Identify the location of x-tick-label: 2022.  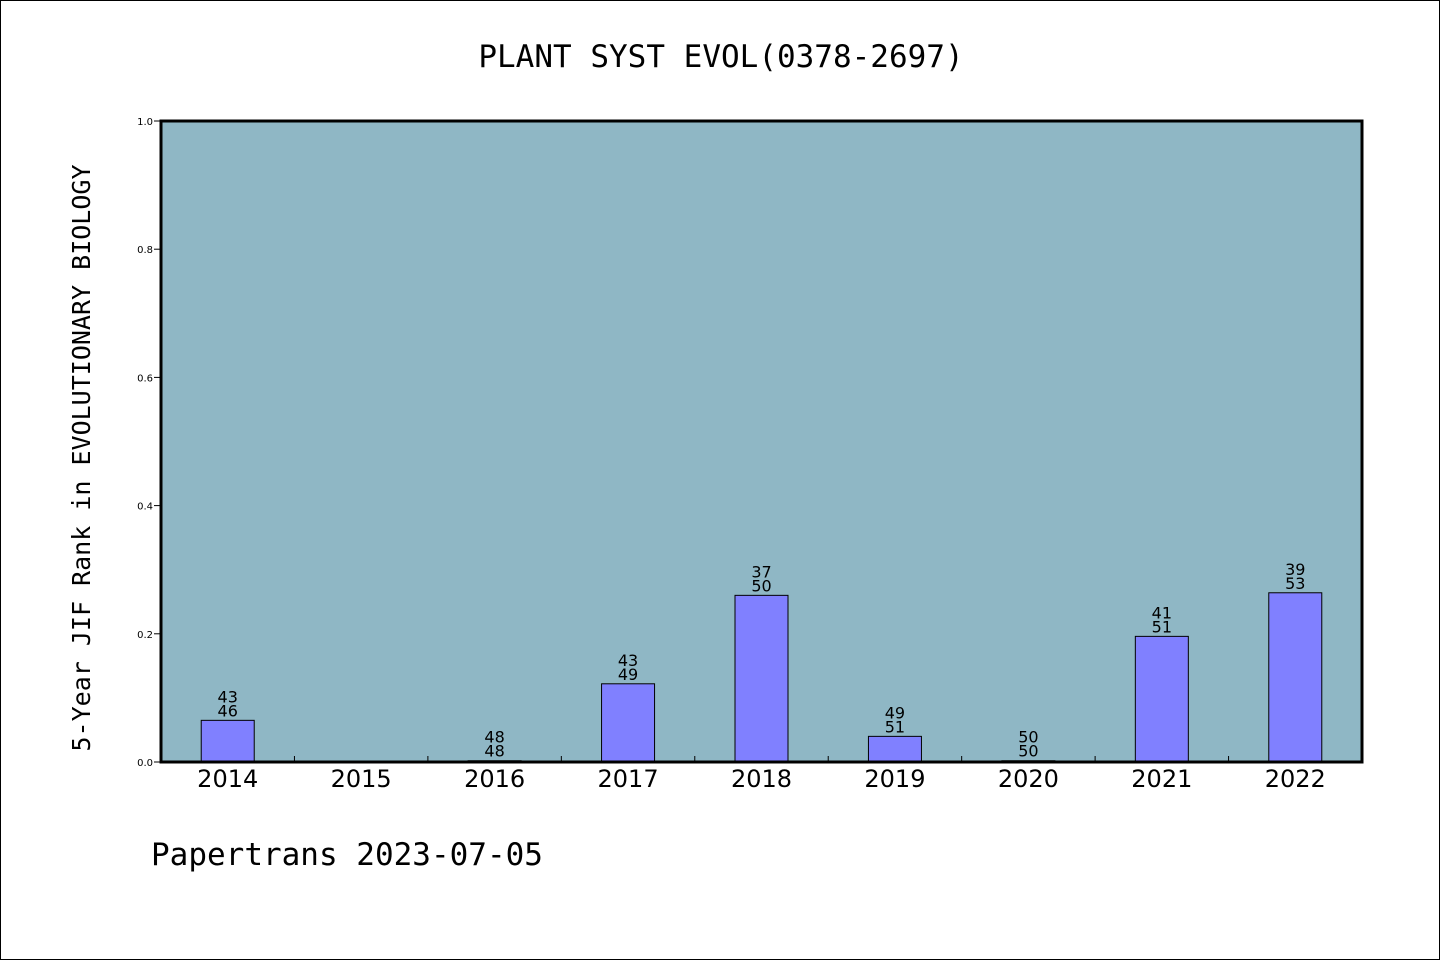
(1295, 779).